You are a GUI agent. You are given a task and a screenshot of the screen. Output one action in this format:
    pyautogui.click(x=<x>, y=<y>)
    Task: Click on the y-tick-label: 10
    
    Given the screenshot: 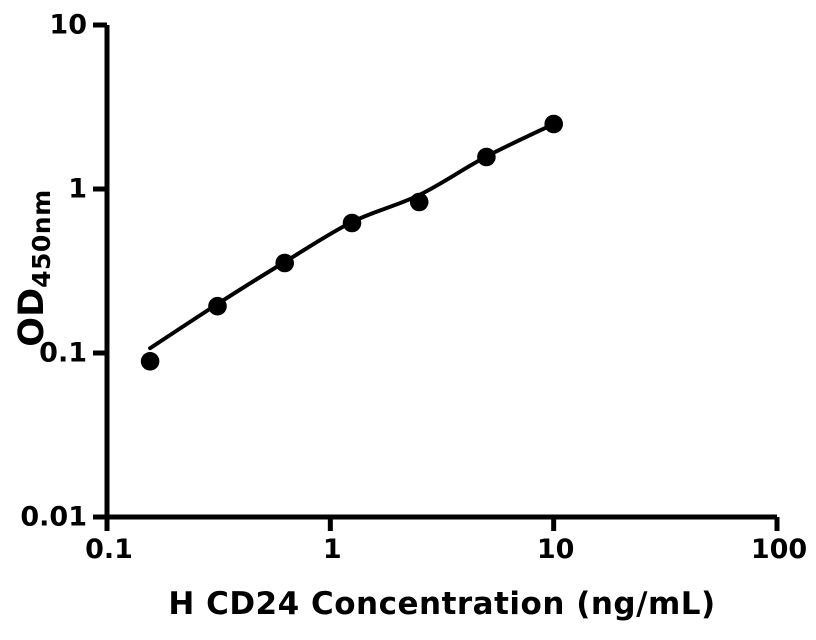 What is the action you would take?
    pyautogui.click(x=68, y=25)
    